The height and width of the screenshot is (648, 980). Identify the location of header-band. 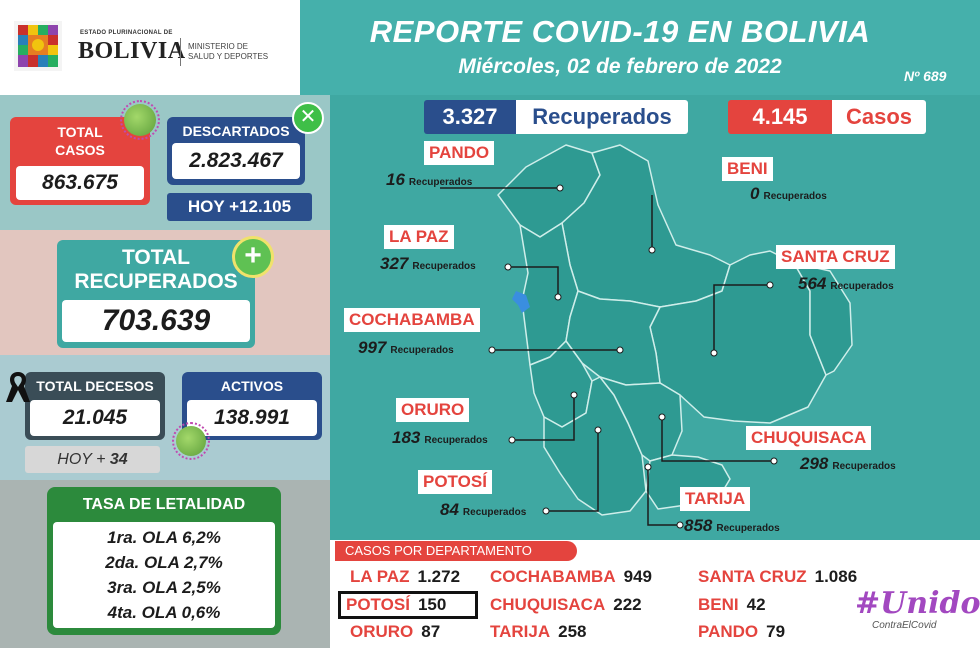
(640, 47).